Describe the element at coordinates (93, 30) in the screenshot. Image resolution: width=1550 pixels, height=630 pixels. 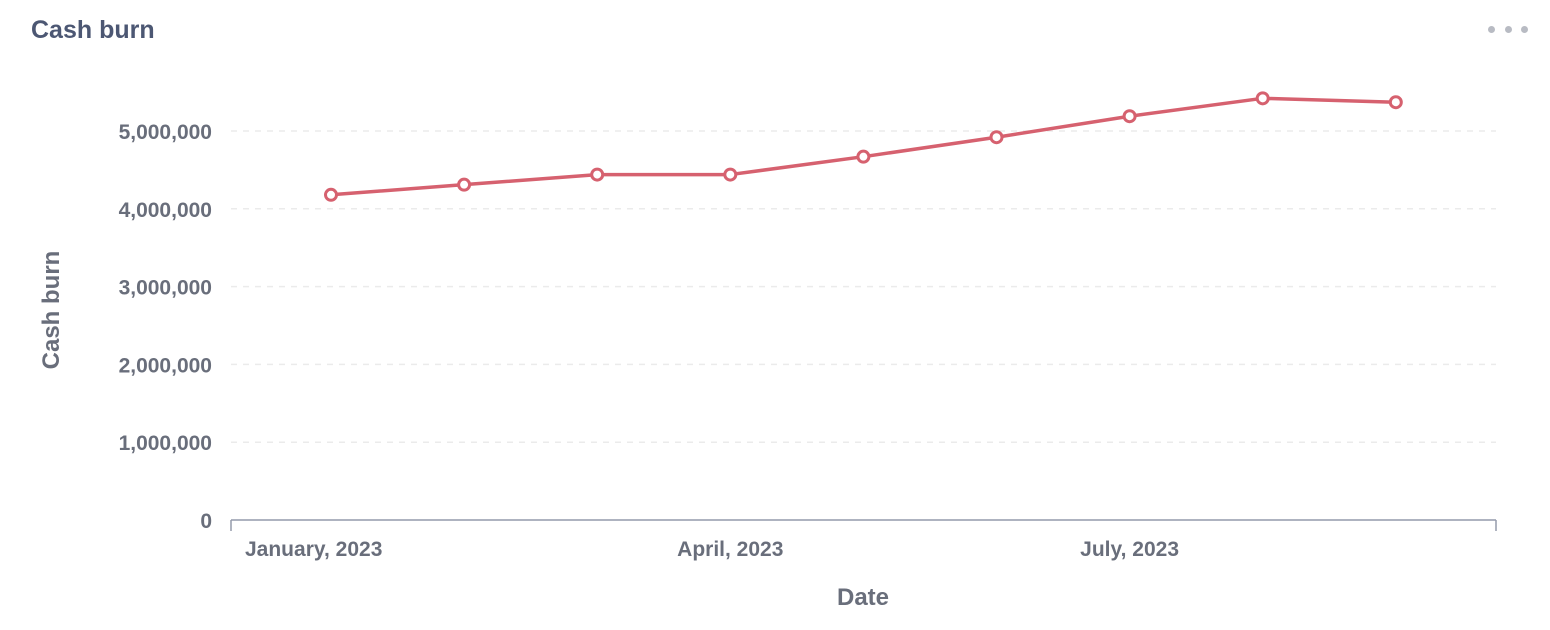
I see `card-title: Cash burn` at that location.